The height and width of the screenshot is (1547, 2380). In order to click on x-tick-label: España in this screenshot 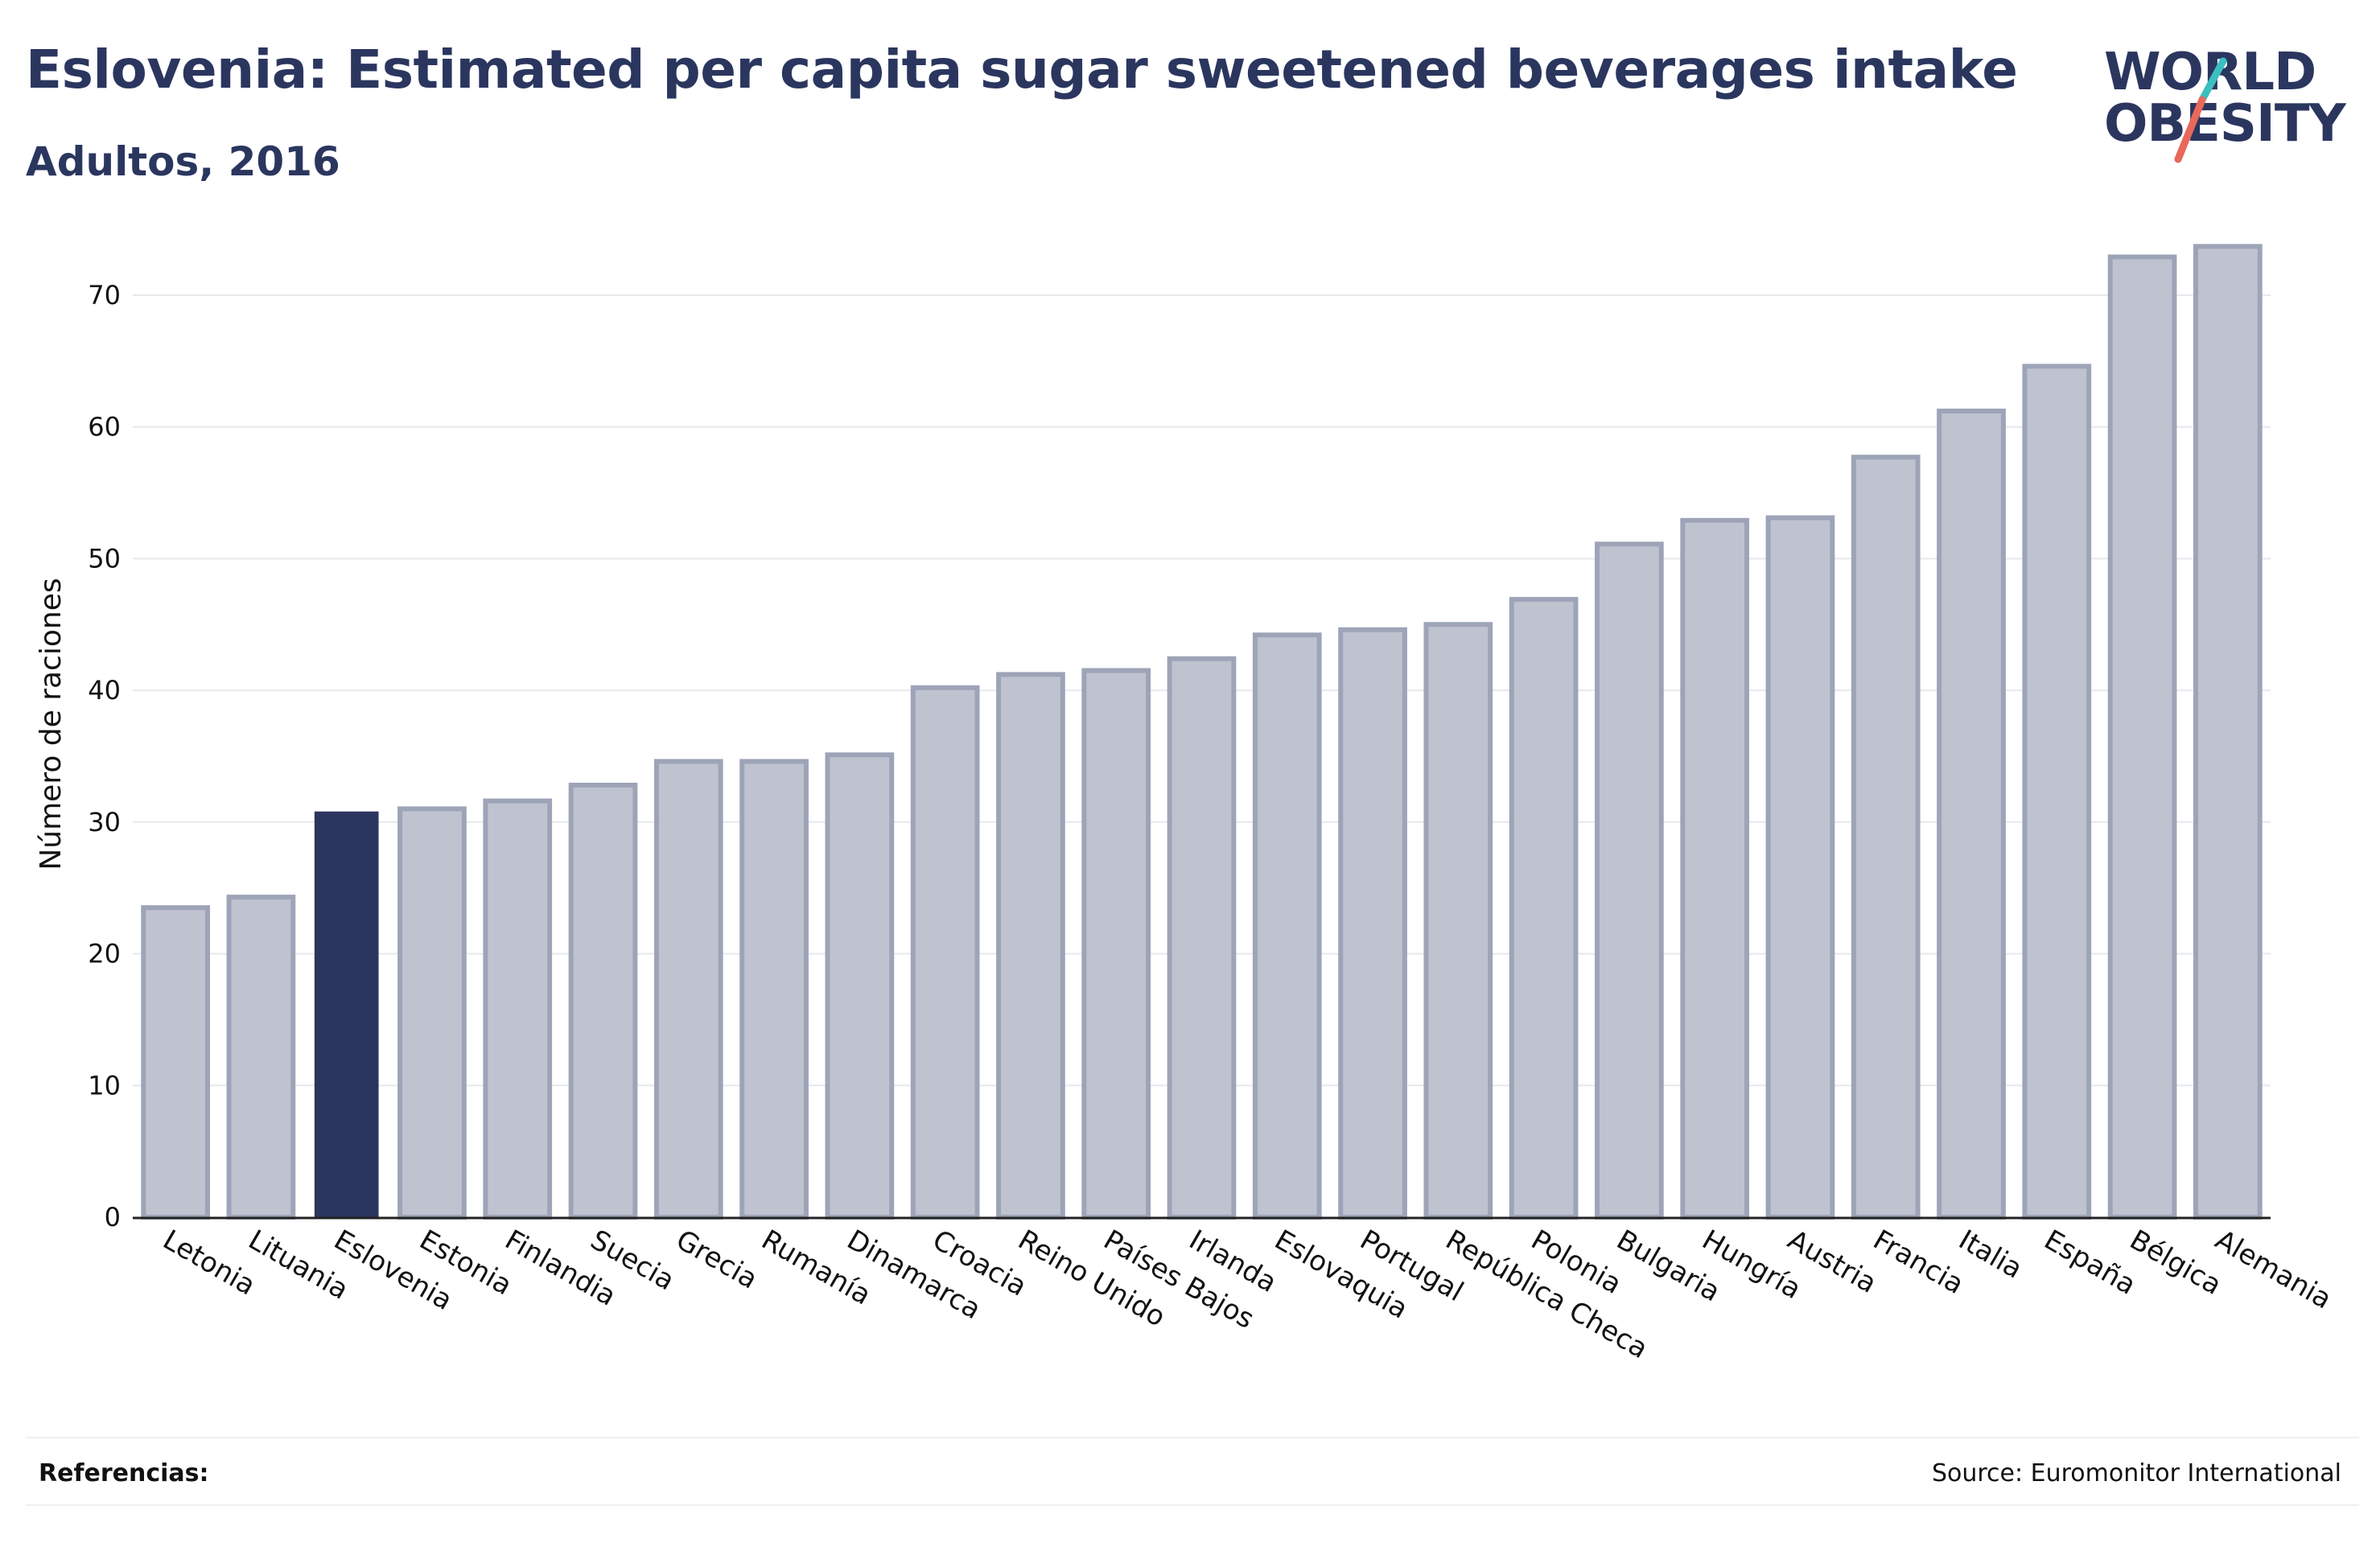, I will do `click(2090, 1263)`.